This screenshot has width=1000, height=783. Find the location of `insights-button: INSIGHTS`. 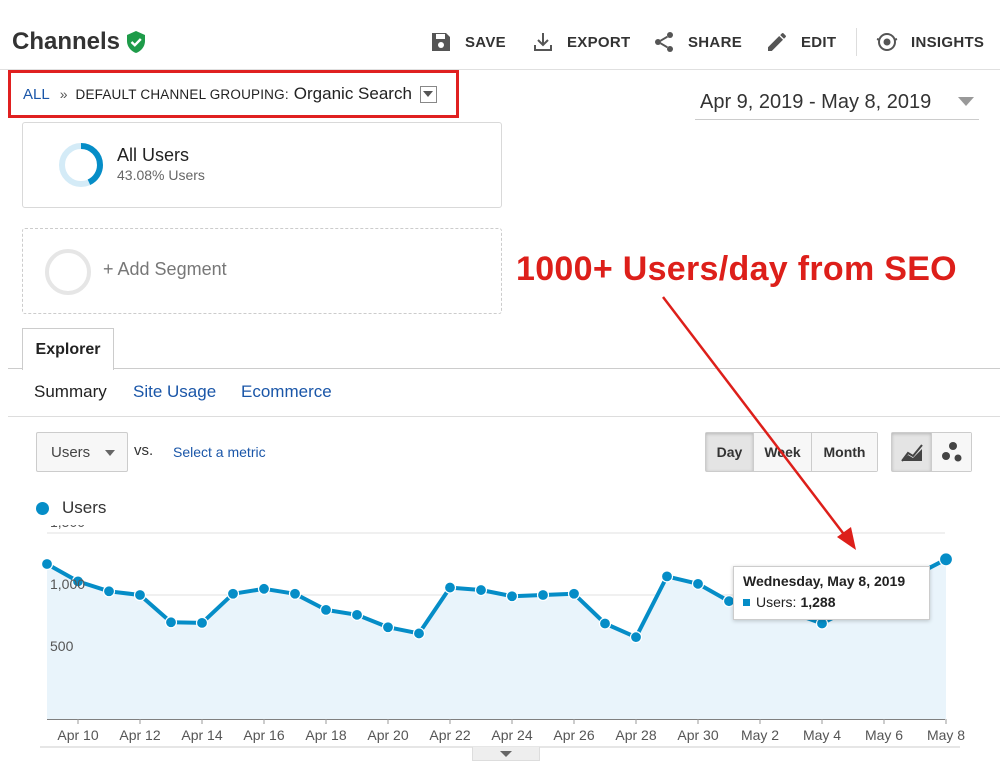

insights-button: INSIGHTS is located at coordinates (929, 42).